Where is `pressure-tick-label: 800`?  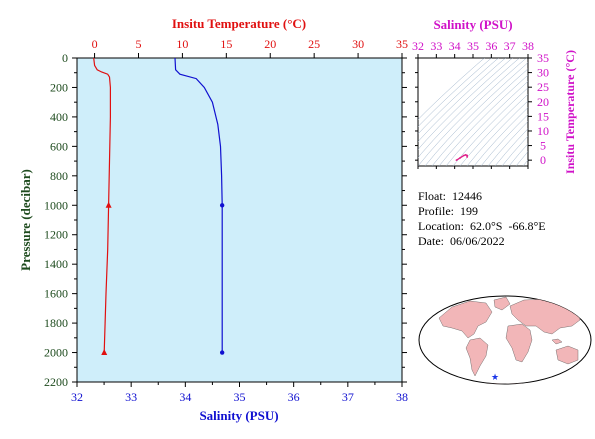
pressure-tick-label: 800 is located at coordinates (59, 176).